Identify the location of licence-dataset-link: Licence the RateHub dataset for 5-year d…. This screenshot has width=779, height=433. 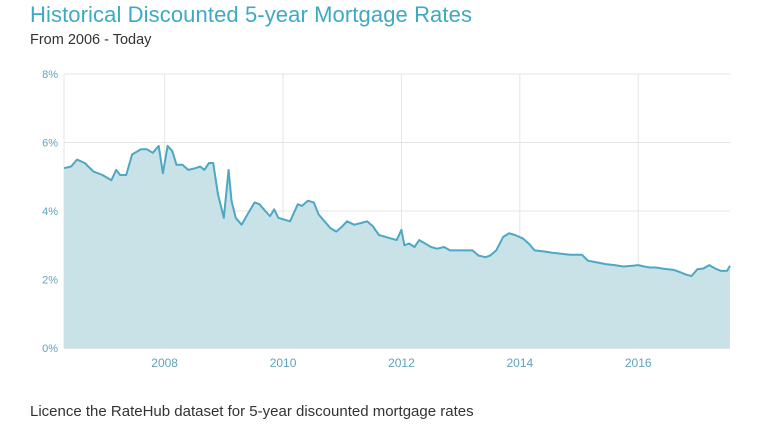
(252, 411).